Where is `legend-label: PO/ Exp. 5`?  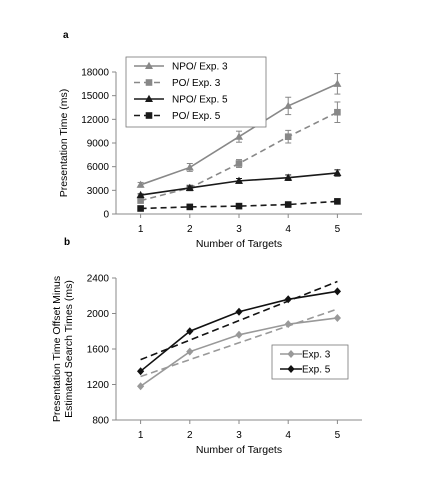 legend-label: PO/ Exp. 5 is located at coordinates (196, 116).